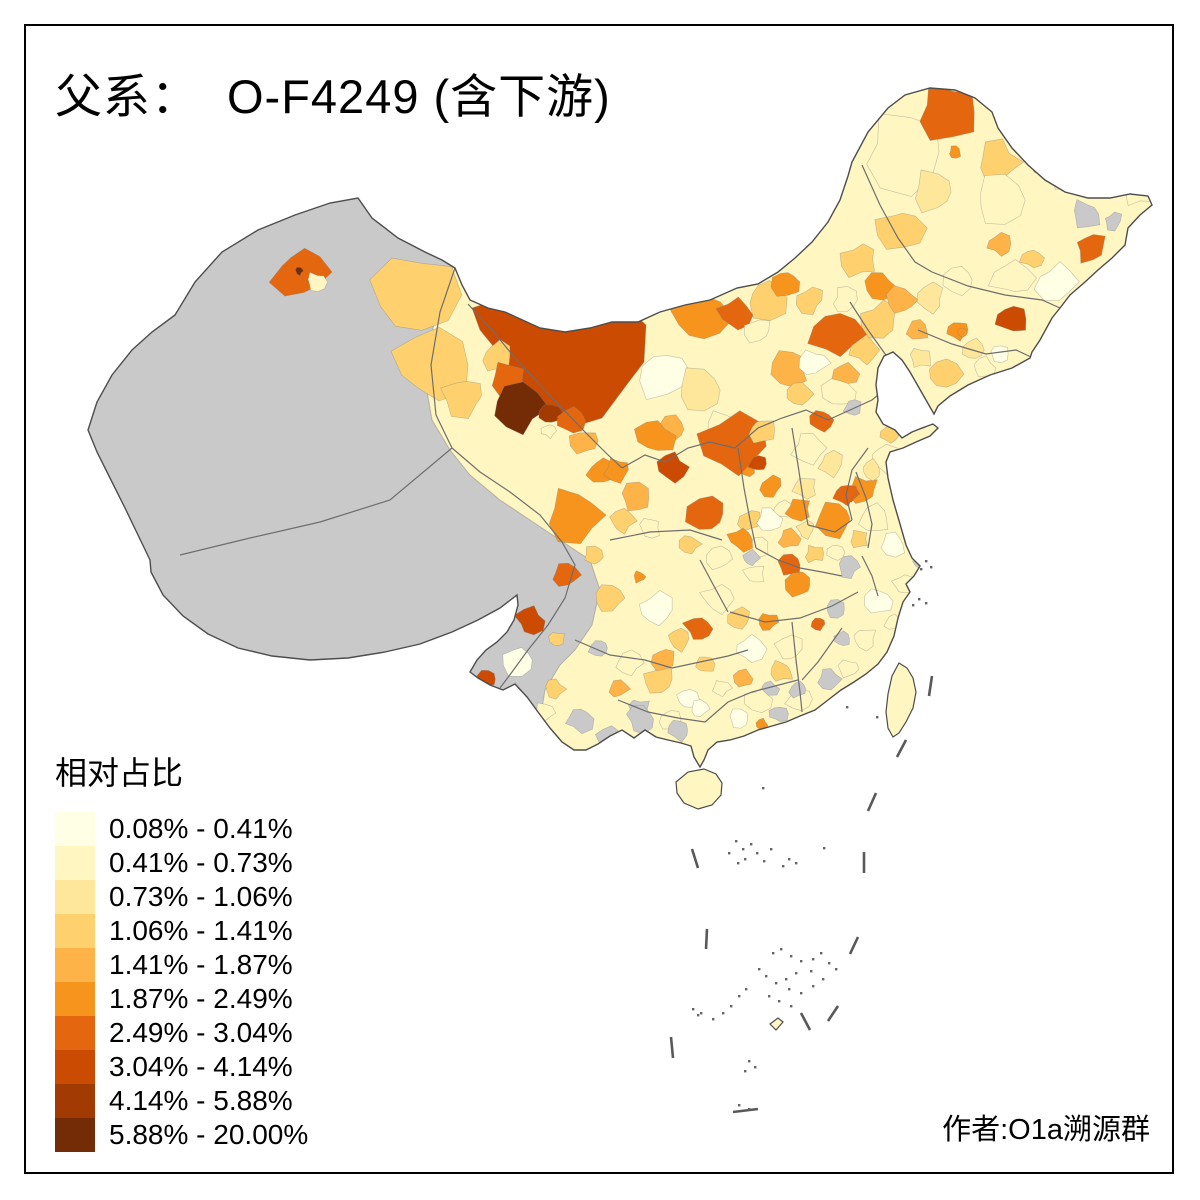  I want to click on legend-row: 3.04% - 4.14%, so click(181, 1067).